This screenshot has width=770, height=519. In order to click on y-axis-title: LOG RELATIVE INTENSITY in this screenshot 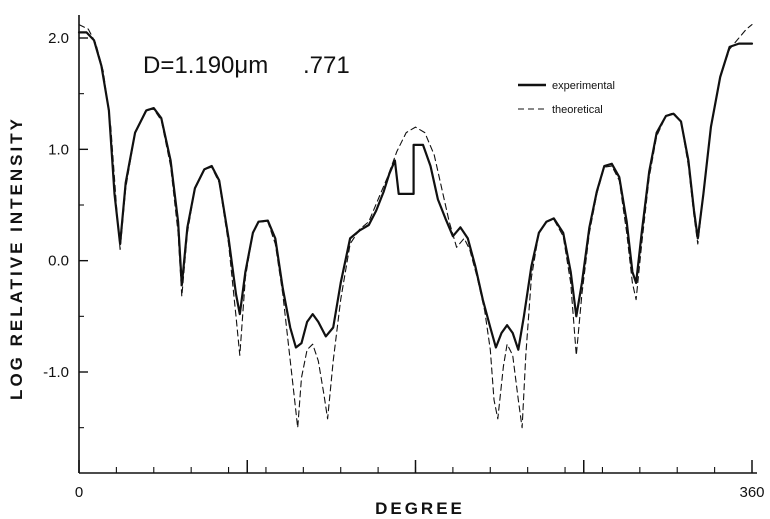, I will do `click(16, 258)`.